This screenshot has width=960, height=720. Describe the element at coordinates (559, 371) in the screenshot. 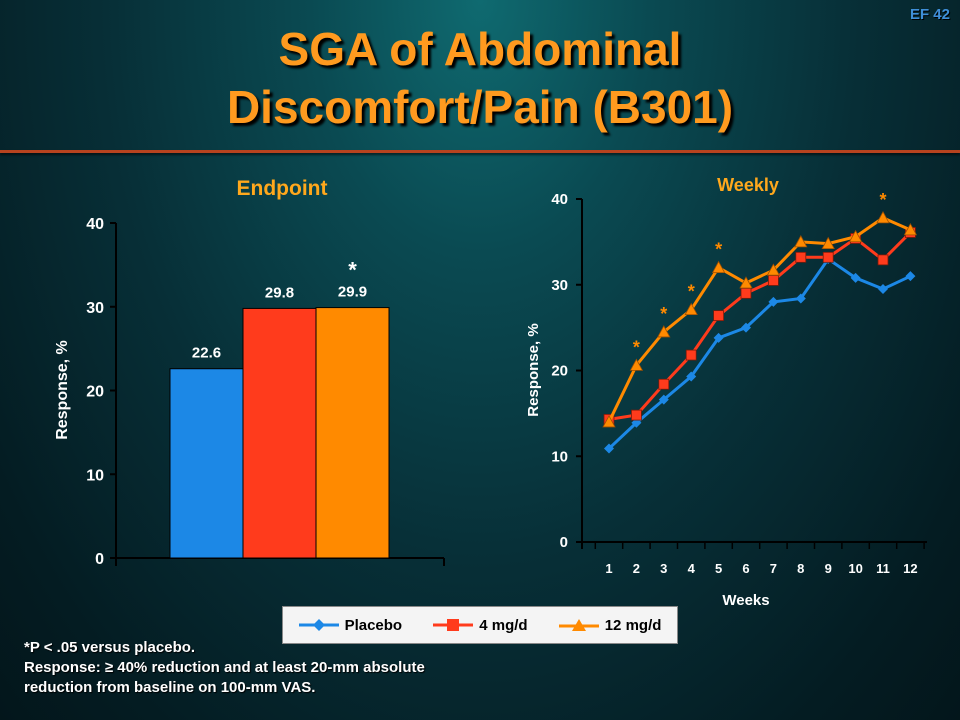

I see `line-y-tick-label: 20` at that location.